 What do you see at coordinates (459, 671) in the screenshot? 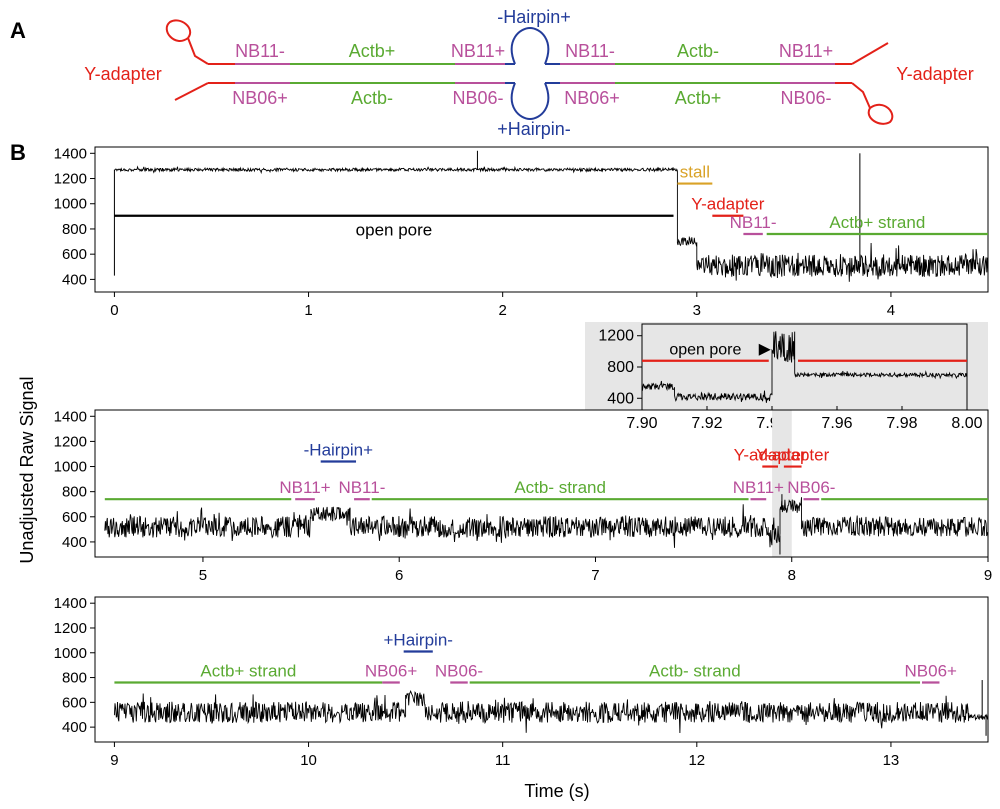
I see `annotation-label: NB06-` at bounding box center [459, 671].